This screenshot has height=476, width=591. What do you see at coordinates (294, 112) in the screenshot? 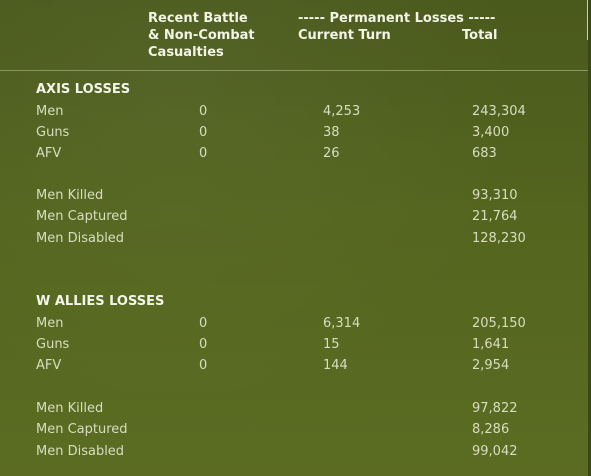
I see `axis-row-men: Men 0 4,253 243,304` at bounding box center [294, 112].